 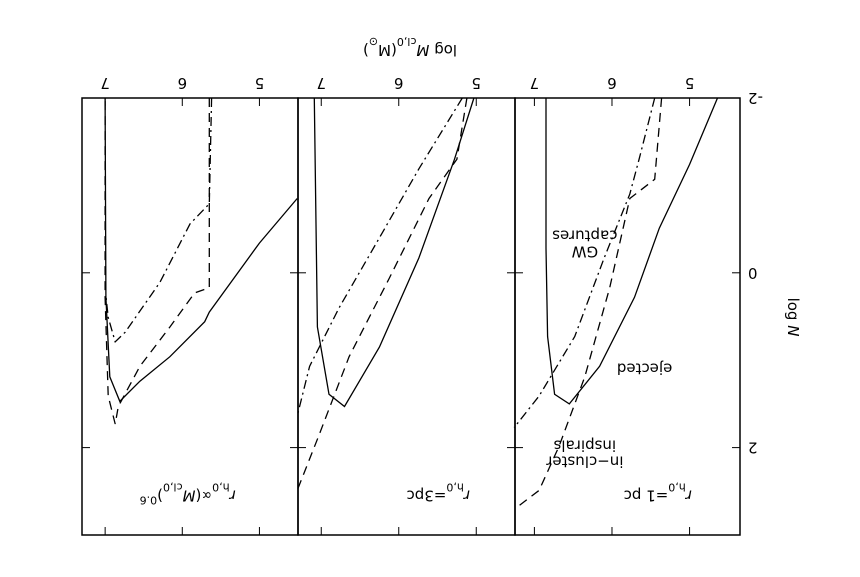 I want to click on text-part: 0.6, so click(x=149, y=500).